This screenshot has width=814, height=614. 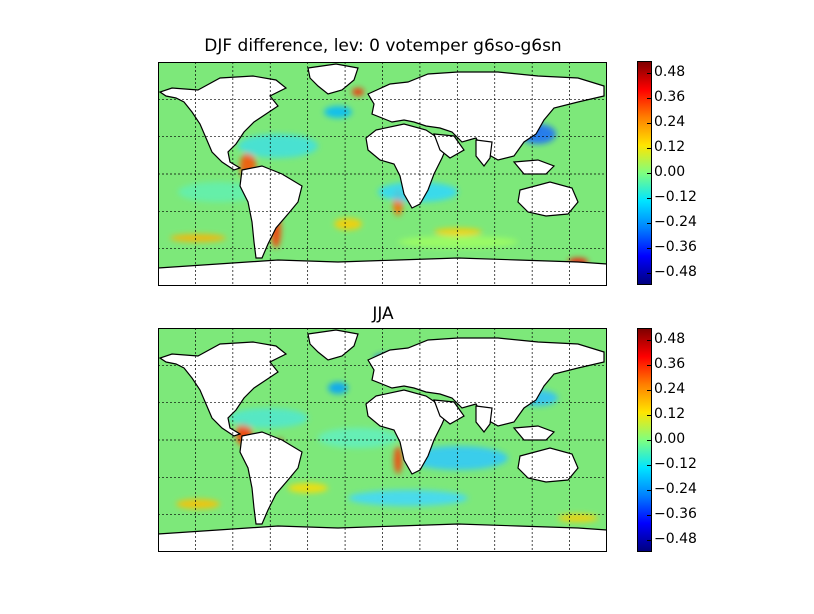 What do you see at coordinates (644, 440) in the screenshot?
I see `colorbar-jja` at bounding box center [644, 440].